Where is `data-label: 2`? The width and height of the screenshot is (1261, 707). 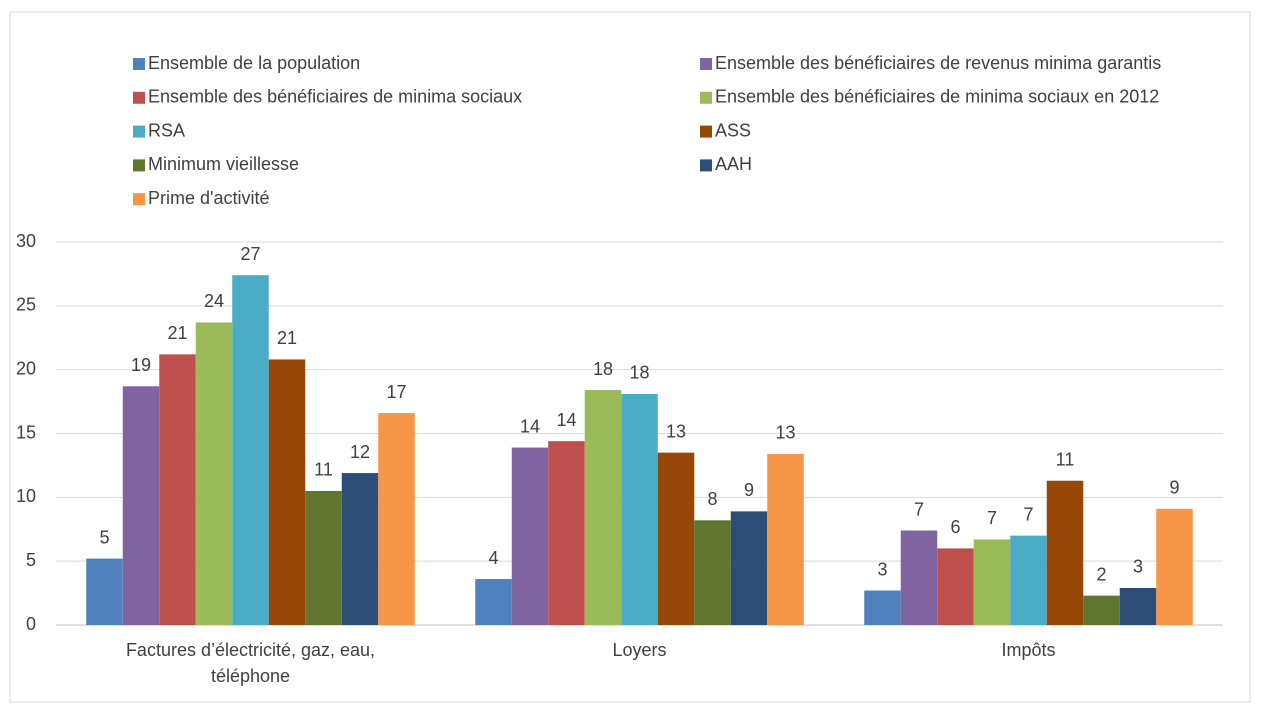 data-label: 2 is located at coordinates (1101, 574).